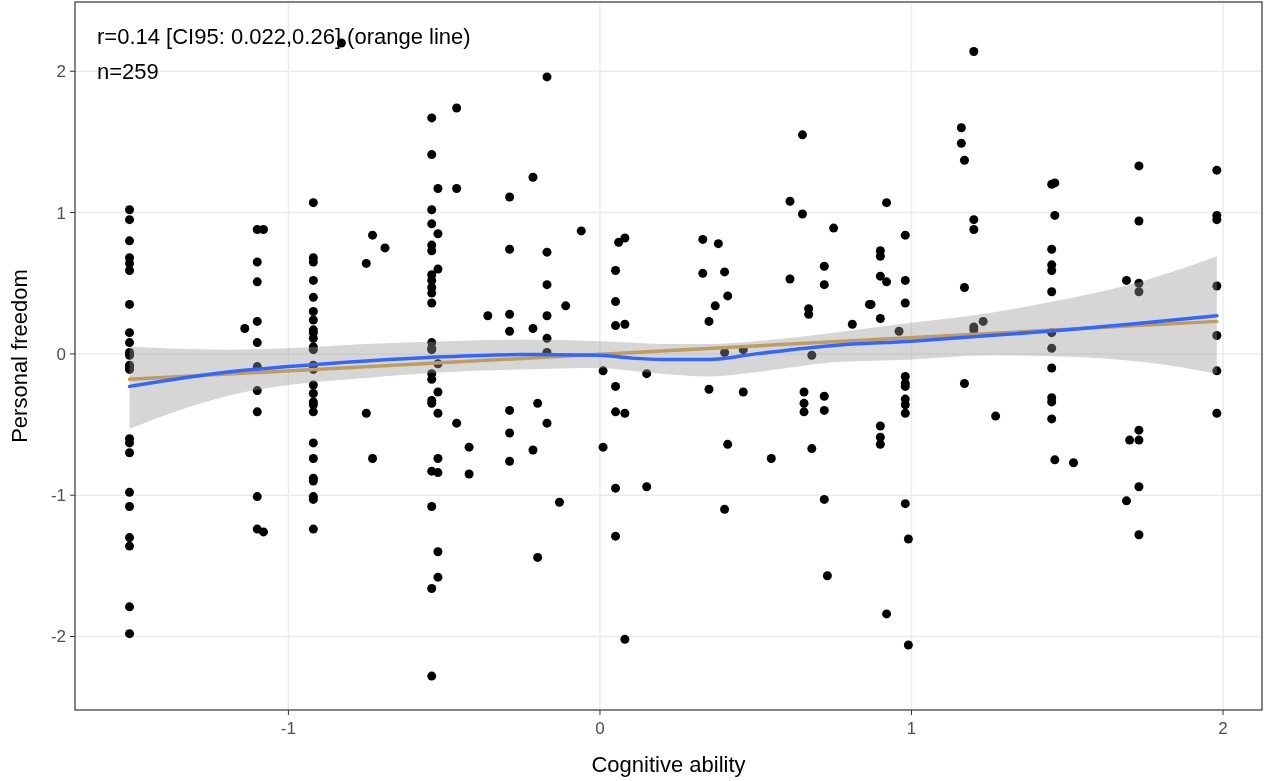 The width and height of the screenshot is (1266, 781). Describe the element at coordinates (19, 356) in the screenshot. I see `y-axis-title: Personal freedom` at that location.